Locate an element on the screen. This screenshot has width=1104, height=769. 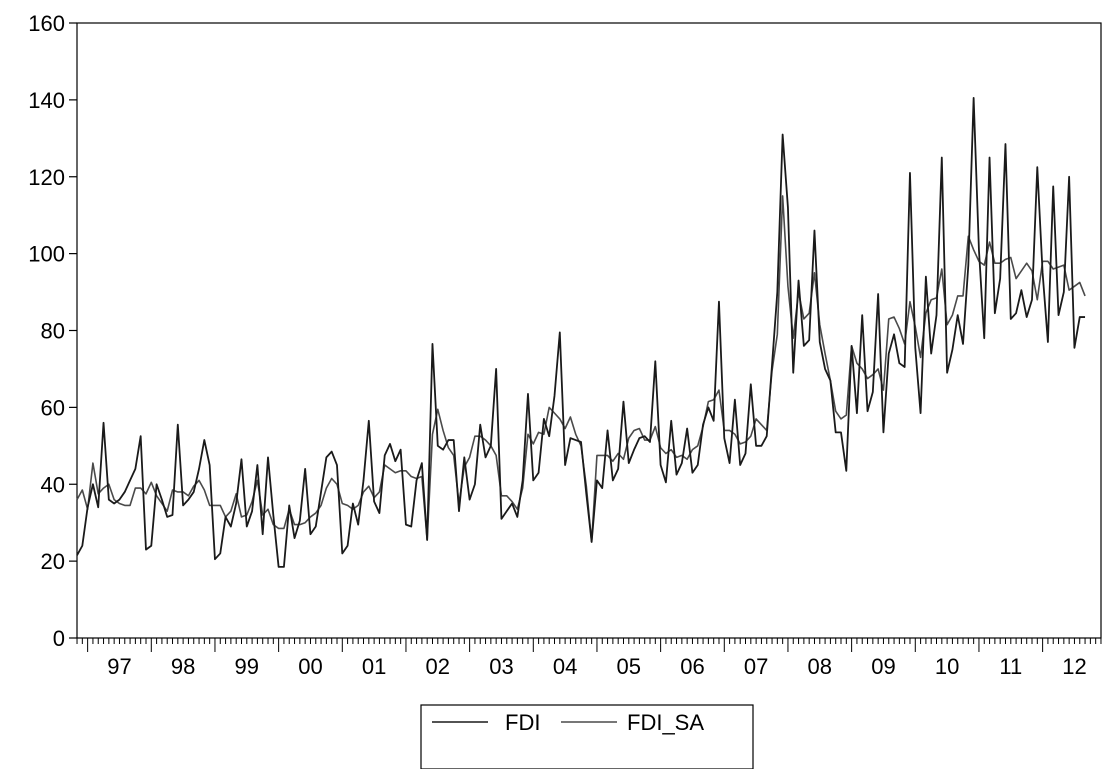
x-tick-label-06: 06 is located at coordinates (692, 666).